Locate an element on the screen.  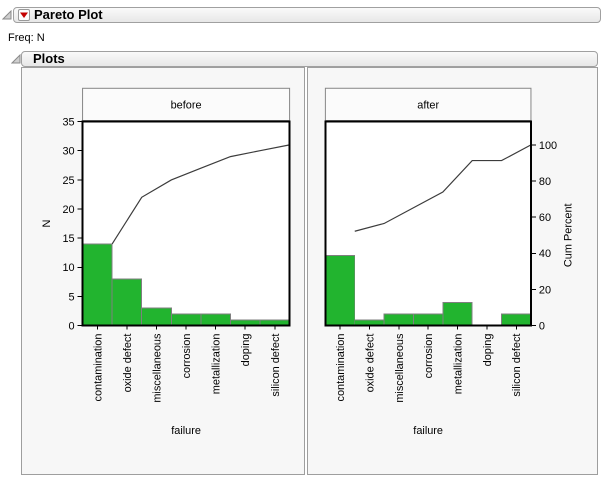
y-tick-label: 15 is located at coordinates (68, 239).